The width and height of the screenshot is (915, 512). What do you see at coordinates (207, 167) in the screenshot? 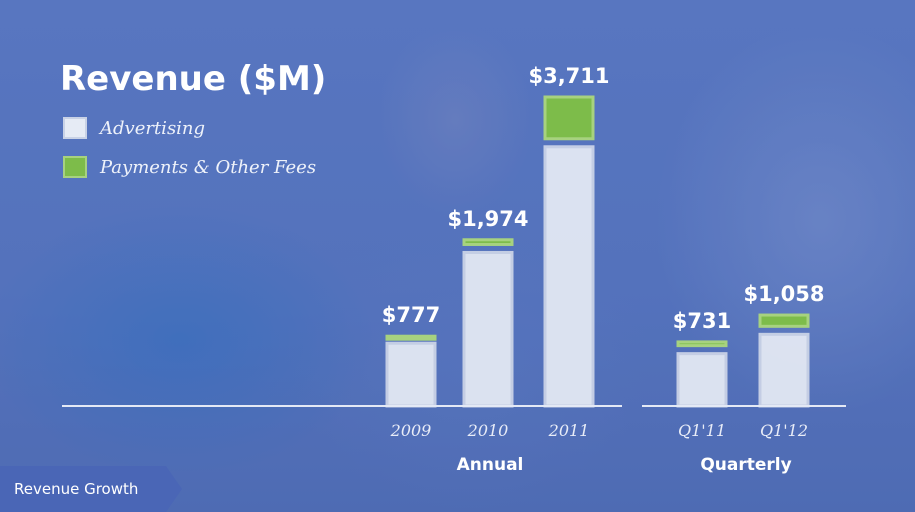
I see `legend-label-payments: Payments & Other Fees` at bounding box center [207, 167].